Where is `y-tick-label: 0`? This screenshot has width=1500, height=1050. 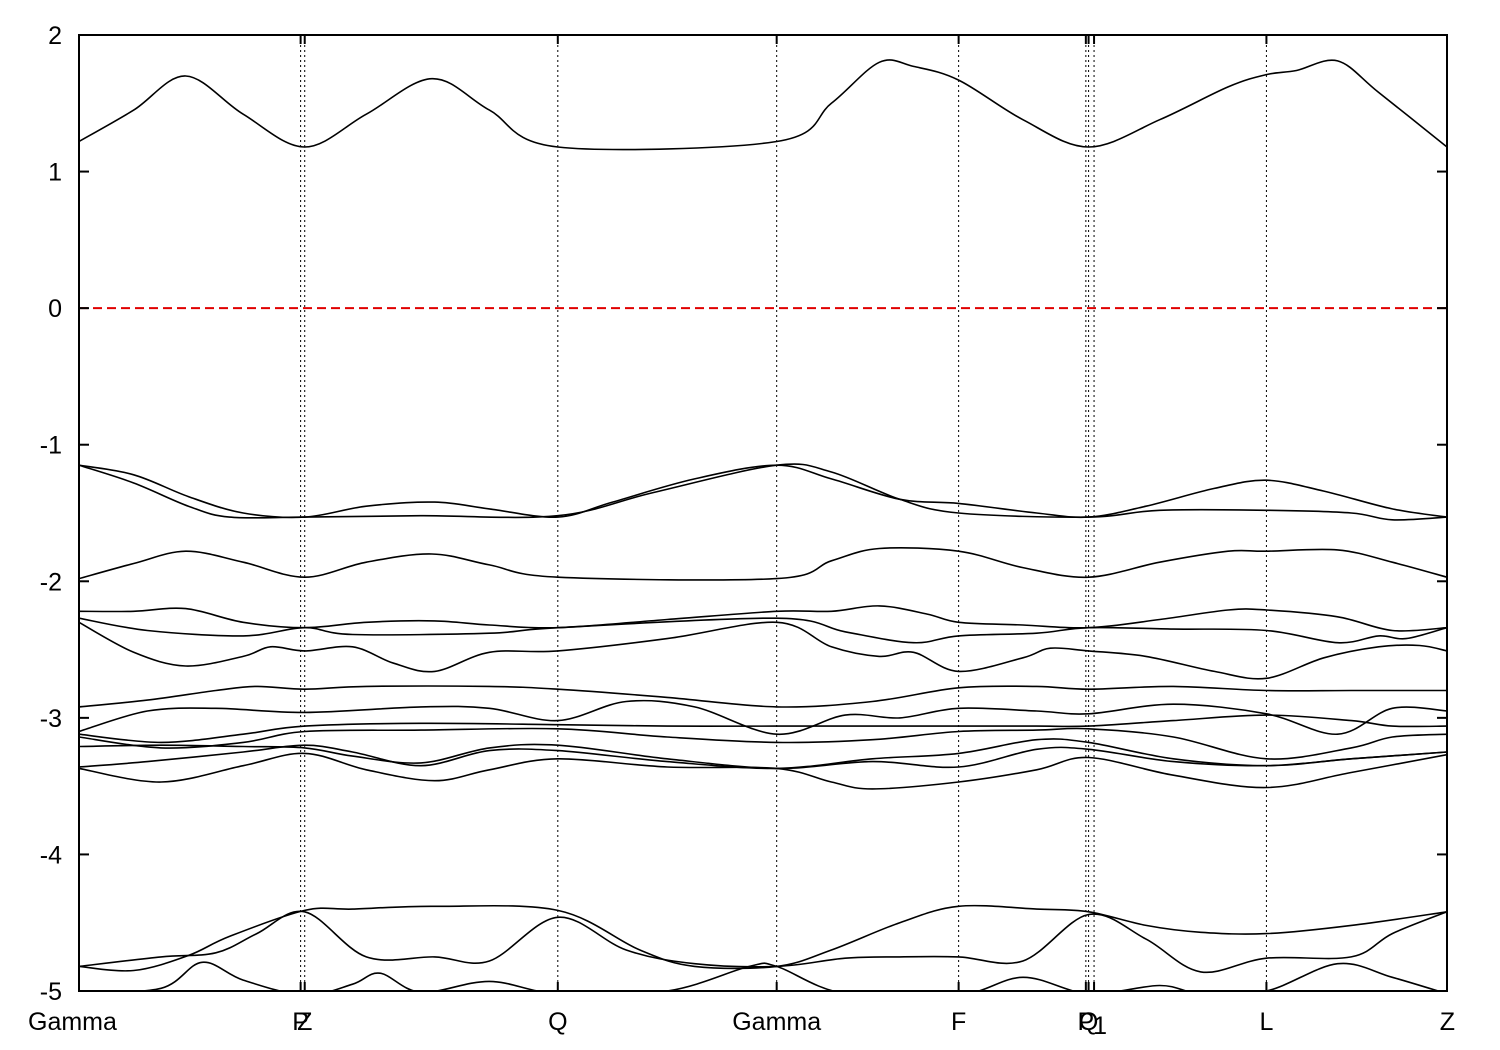
y-tick-label: 0 is located at coordinates (55, 309).